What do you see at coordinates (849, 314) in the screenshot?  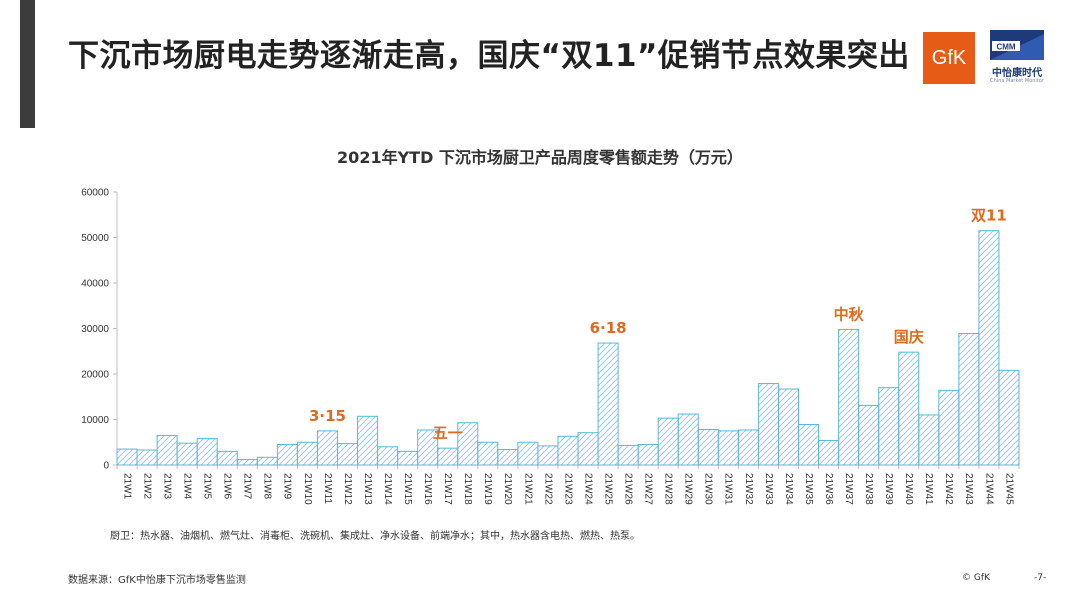 I see `event-annotation: 中秋` at bounding box center [849, 314].